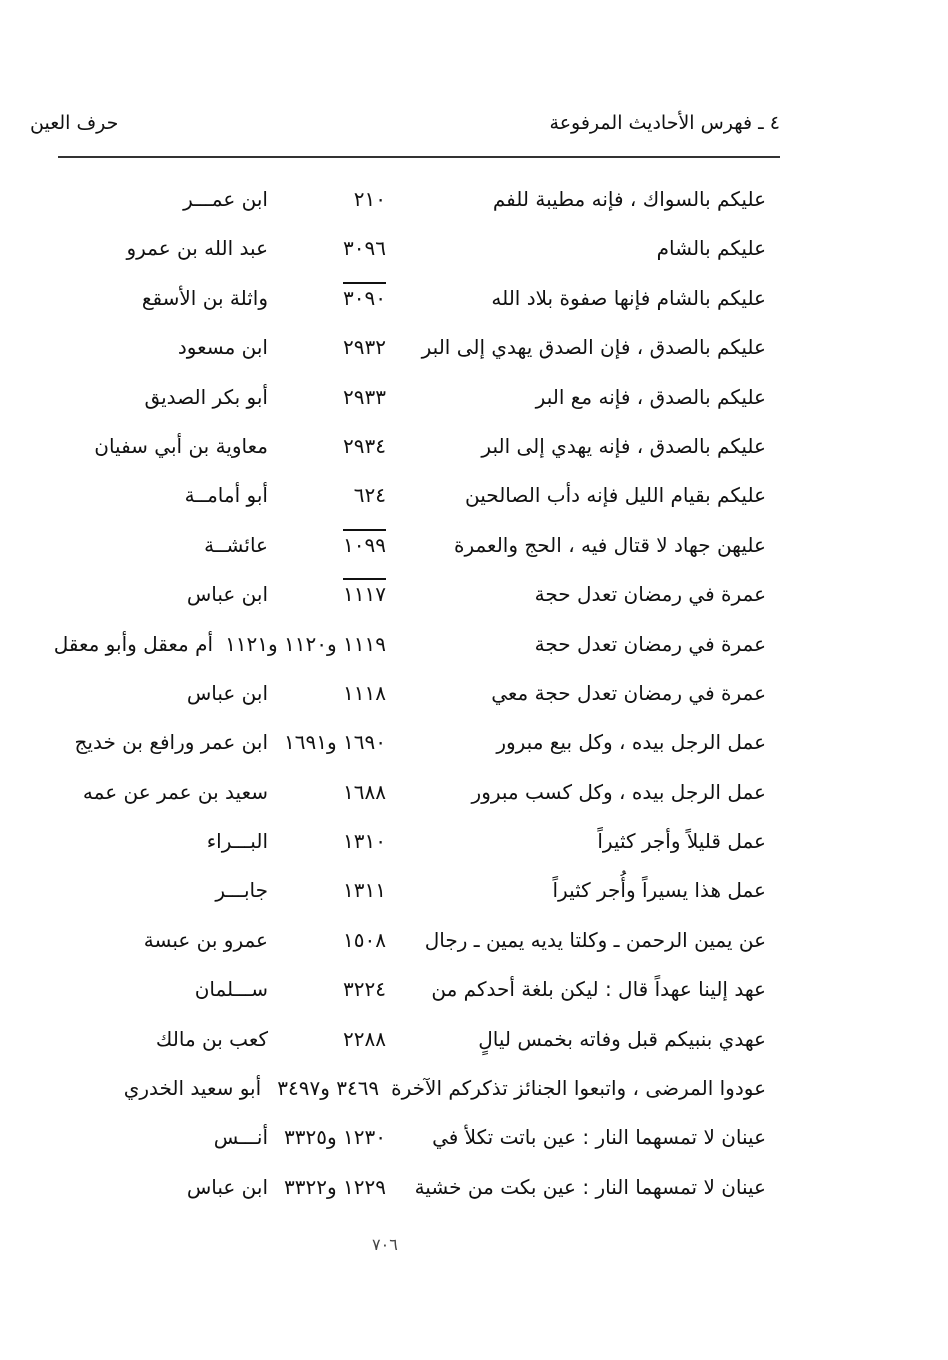 This screenshot has width=948, height=1360. Describe the element at coordinates (364, 939) in the screenshot. I see `hadith-number: ١٥٠٨` at that location.